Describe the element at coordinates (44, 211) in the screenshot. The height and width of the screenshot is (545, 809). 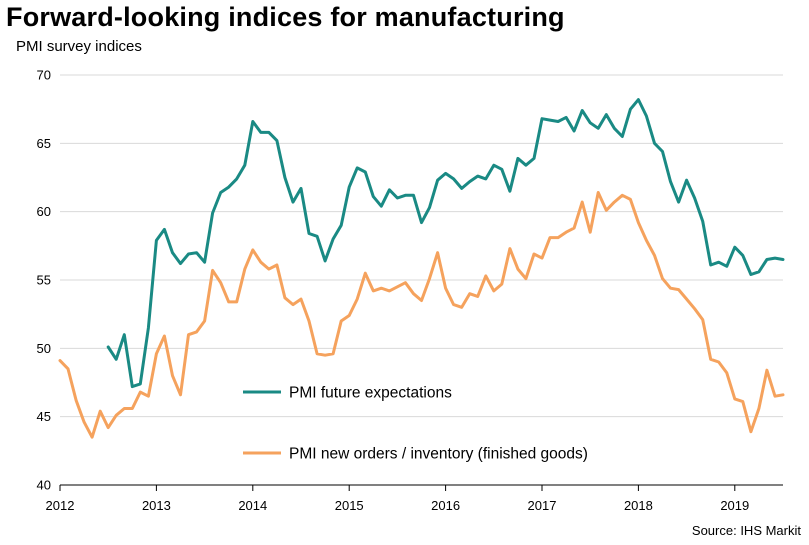
I see `y-tick-label-60: 60` at that location.